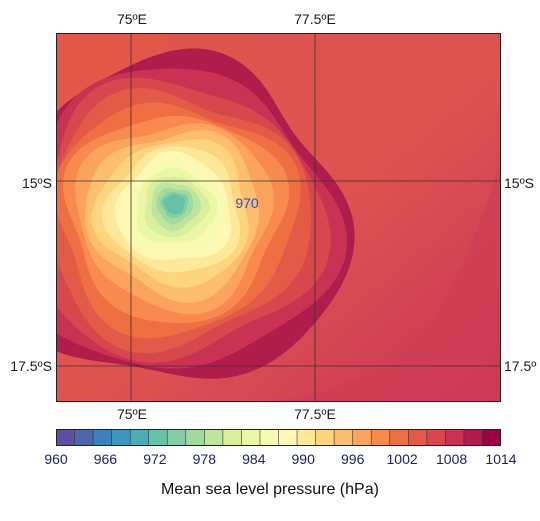  Describe the element at coordinates (452, 459) in the screenshot. I see `colorbar-tick-label: 1008` at that location.